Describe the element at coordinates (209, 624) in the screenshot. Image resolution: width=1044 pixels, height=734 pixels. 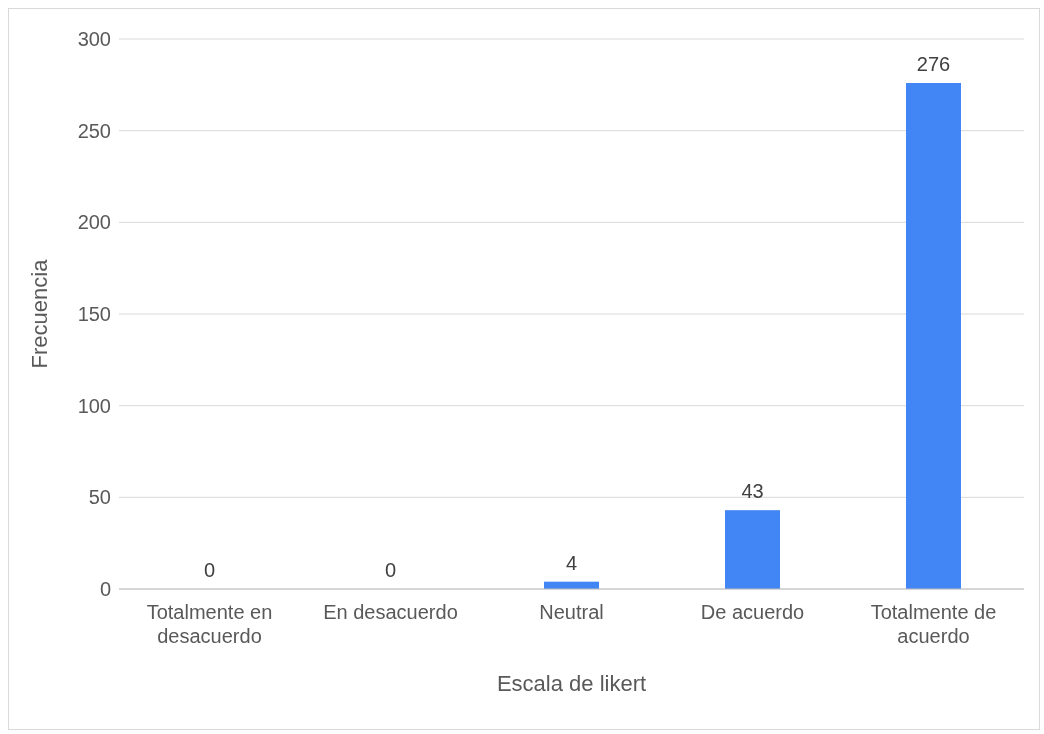
I see `x-tick-label: Totalmente en desacuerdo` at that location.